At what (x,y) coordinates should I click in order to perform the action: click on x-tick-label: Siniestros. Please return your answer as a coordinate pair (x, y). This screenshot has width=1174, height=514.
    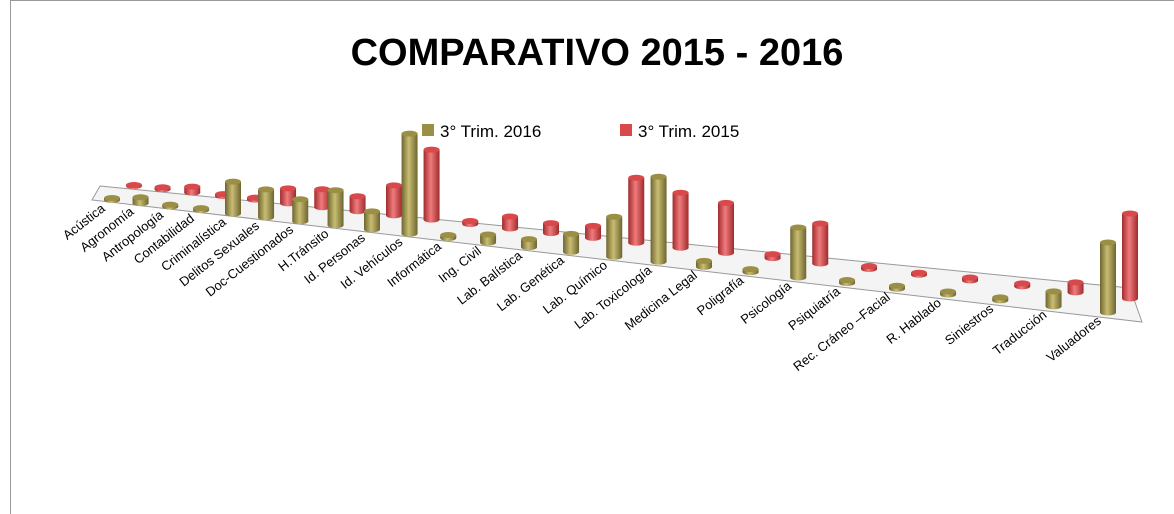
    Looking at the image, I should click on (969, 324).